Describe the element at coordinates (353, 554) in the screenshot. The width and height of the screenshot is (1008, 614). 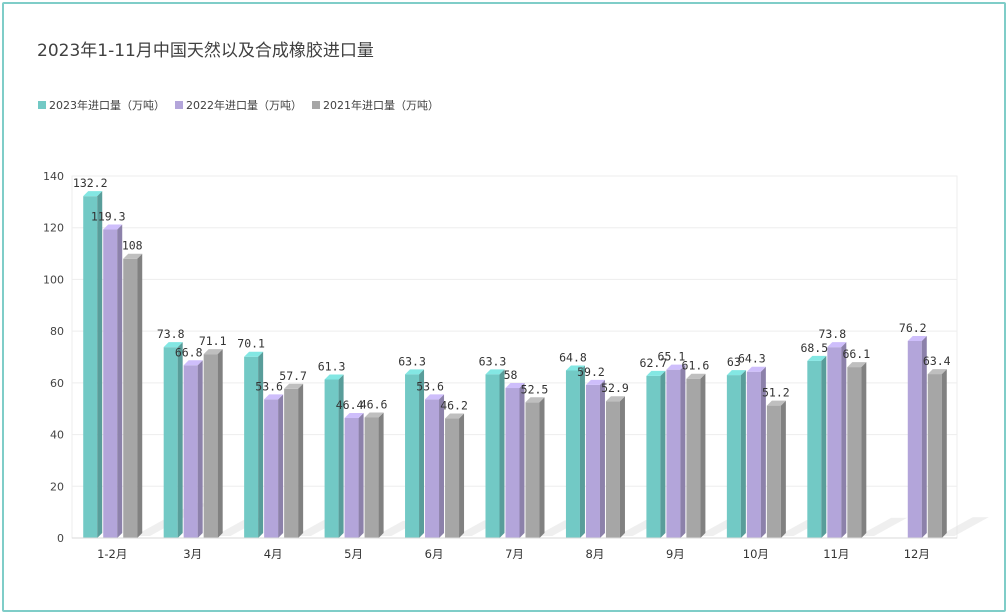
I see `x-tick-label: 5月` at that location.